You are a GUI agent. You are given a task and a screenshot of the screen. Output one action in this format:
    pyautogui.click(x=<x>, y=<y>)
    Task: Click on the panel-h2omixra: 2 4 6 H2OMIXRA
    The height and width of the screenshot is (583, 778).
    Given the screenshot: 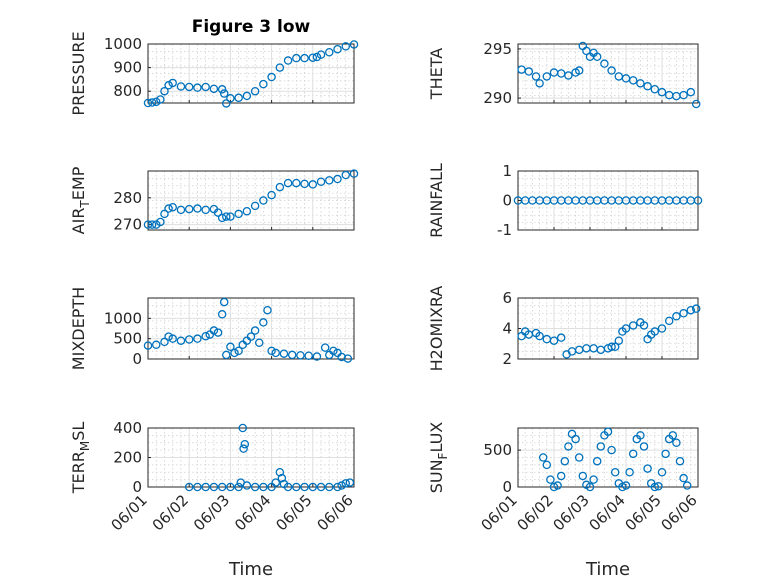 What is the action you would take?
    pyautogui.click(x=564, y=328)
    